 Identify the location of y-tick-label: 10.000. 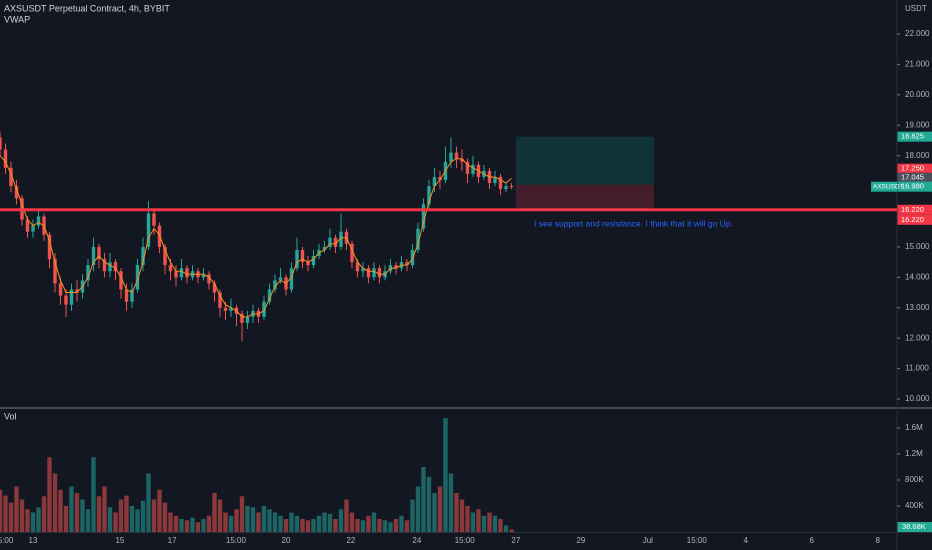
(917, 398).